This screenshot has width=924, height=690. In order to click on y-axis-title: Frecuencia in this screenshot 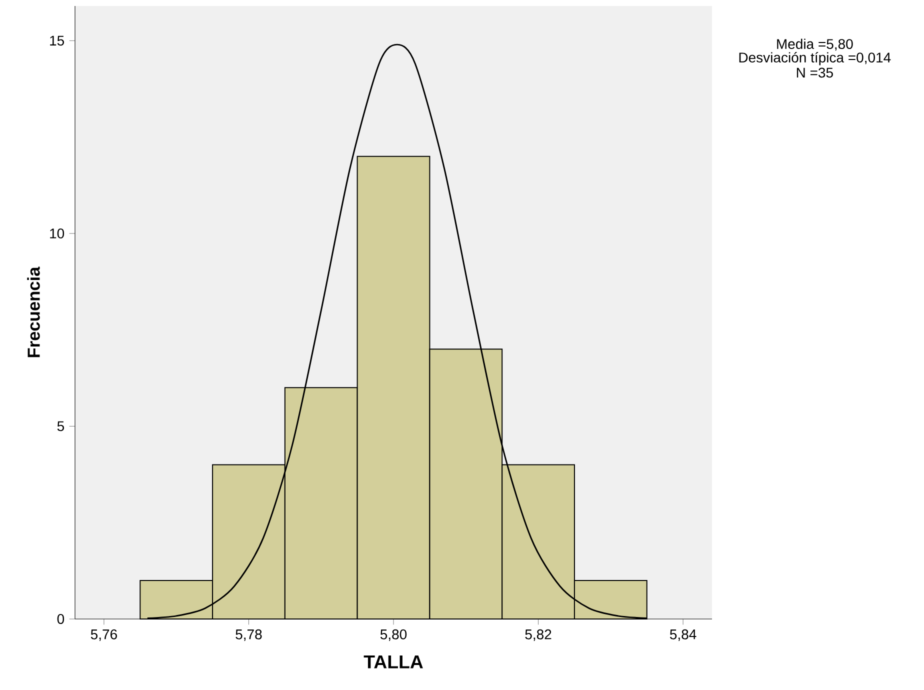, I will do `click(33, 312)`.